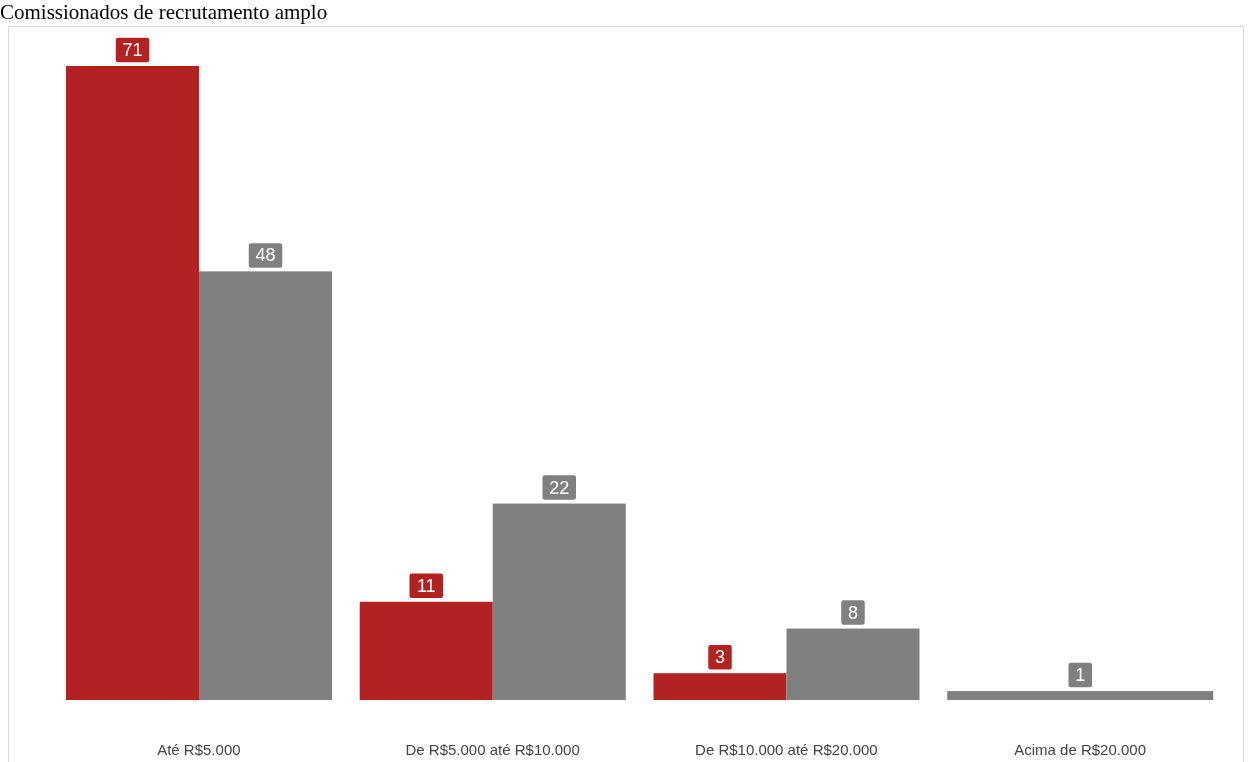  What do you see at coordinates (786, 749) in the screenshot?
I see `x-tick-label: De R$10.000 até R$20.000` at bounding box center [786, 749].